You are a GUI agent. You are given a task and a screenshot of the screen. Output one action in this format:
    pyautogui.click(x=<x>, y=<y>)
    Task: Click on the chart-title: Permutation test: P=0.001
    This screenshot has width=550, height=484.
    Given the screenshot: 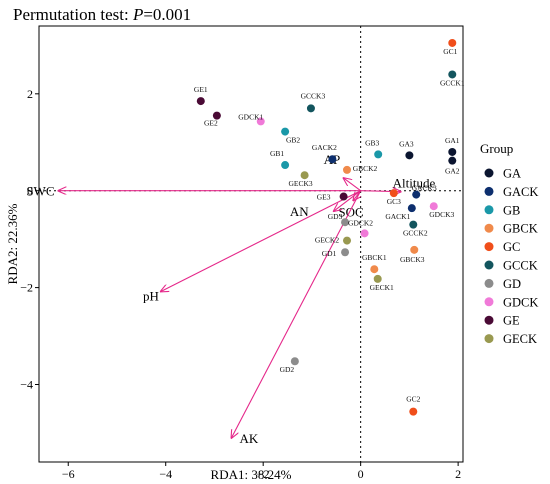 What is the action you would take?
    pyautogui.click(x=102, y=14)
    